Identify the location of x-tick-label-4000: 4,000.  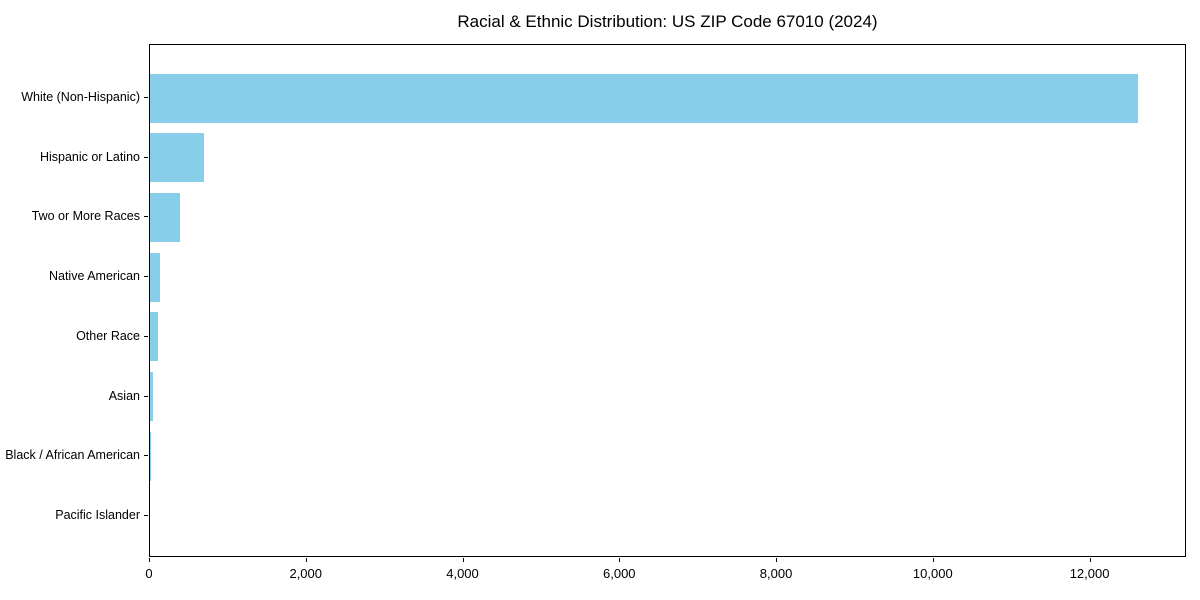
(462, 573).